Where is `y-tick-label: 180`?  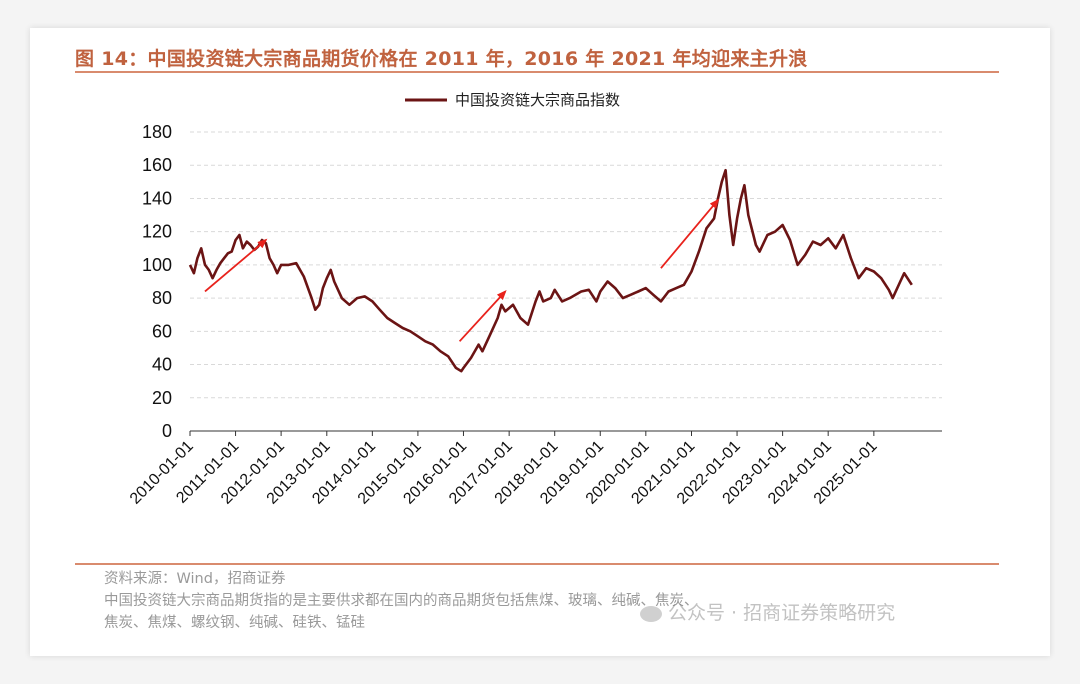
y-tick-label: 180 is located at coordinates (157, 132).